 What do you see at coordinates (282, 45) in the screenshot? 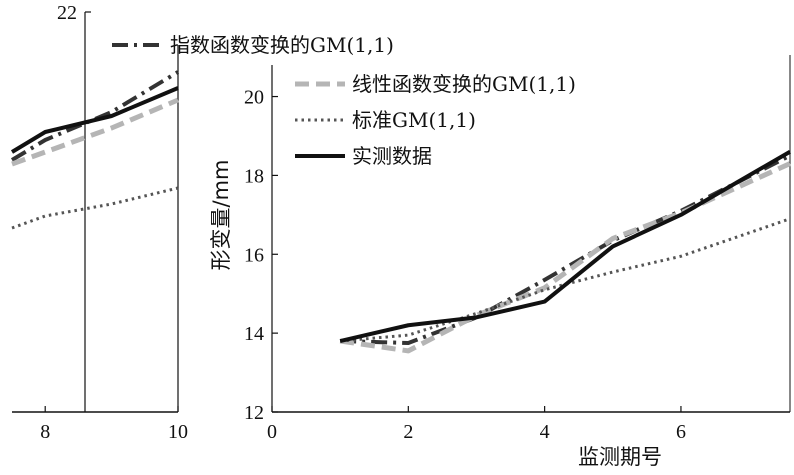
I see `legend-label-0: 指数函数变换的GM(1,1)` at bounding box center [282, 45].